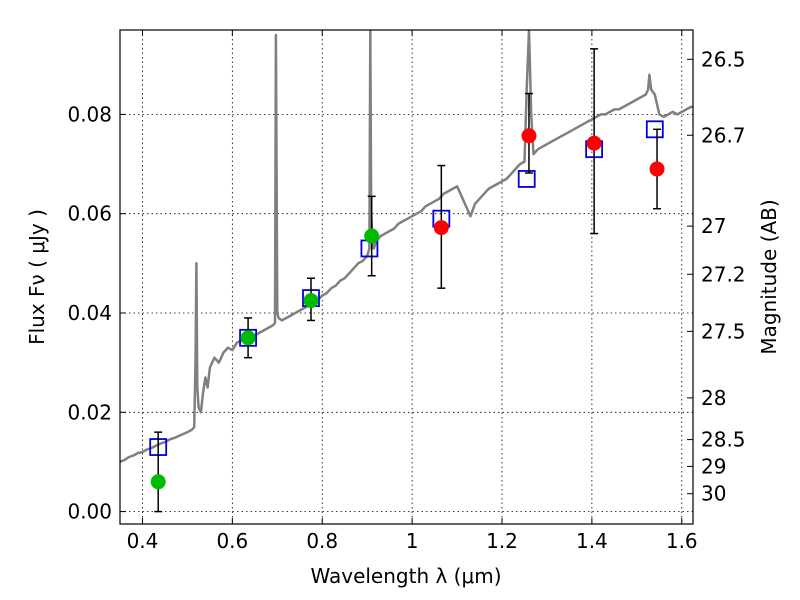 This screenshot has height=600, width=800. What do you see at coordinates (723, 440) in the screenshot?
I see `y2-tick-label: 28.5` at bounding box center [723, 440].